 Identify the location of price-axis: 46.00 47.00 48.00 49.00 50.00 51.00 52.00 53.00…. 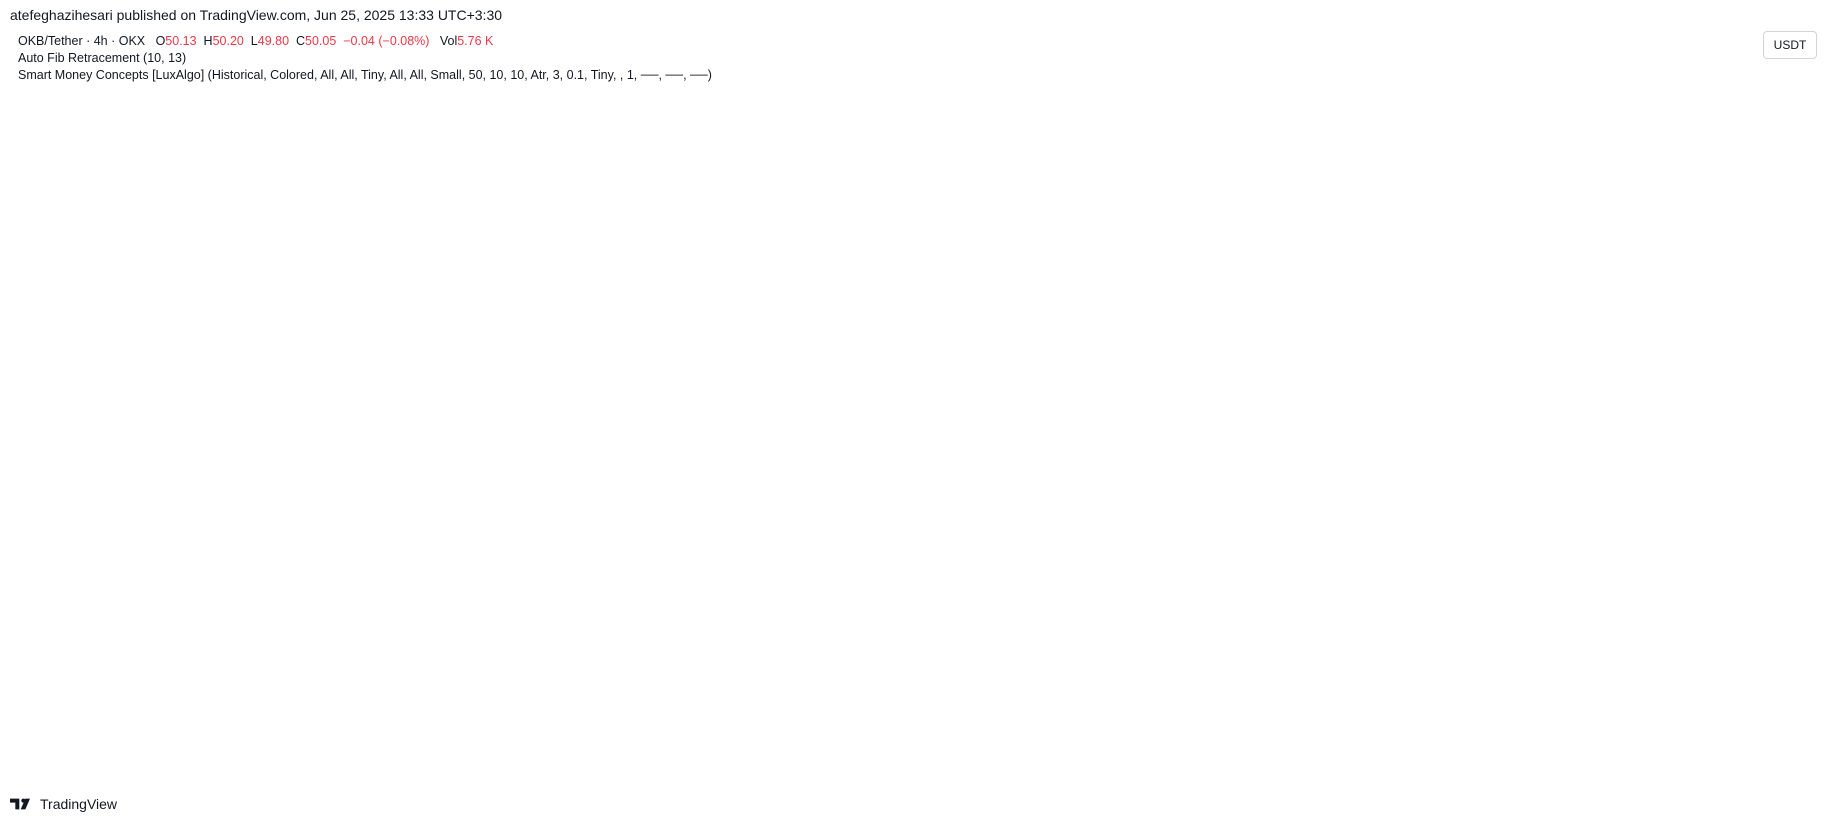
(1759, 353).